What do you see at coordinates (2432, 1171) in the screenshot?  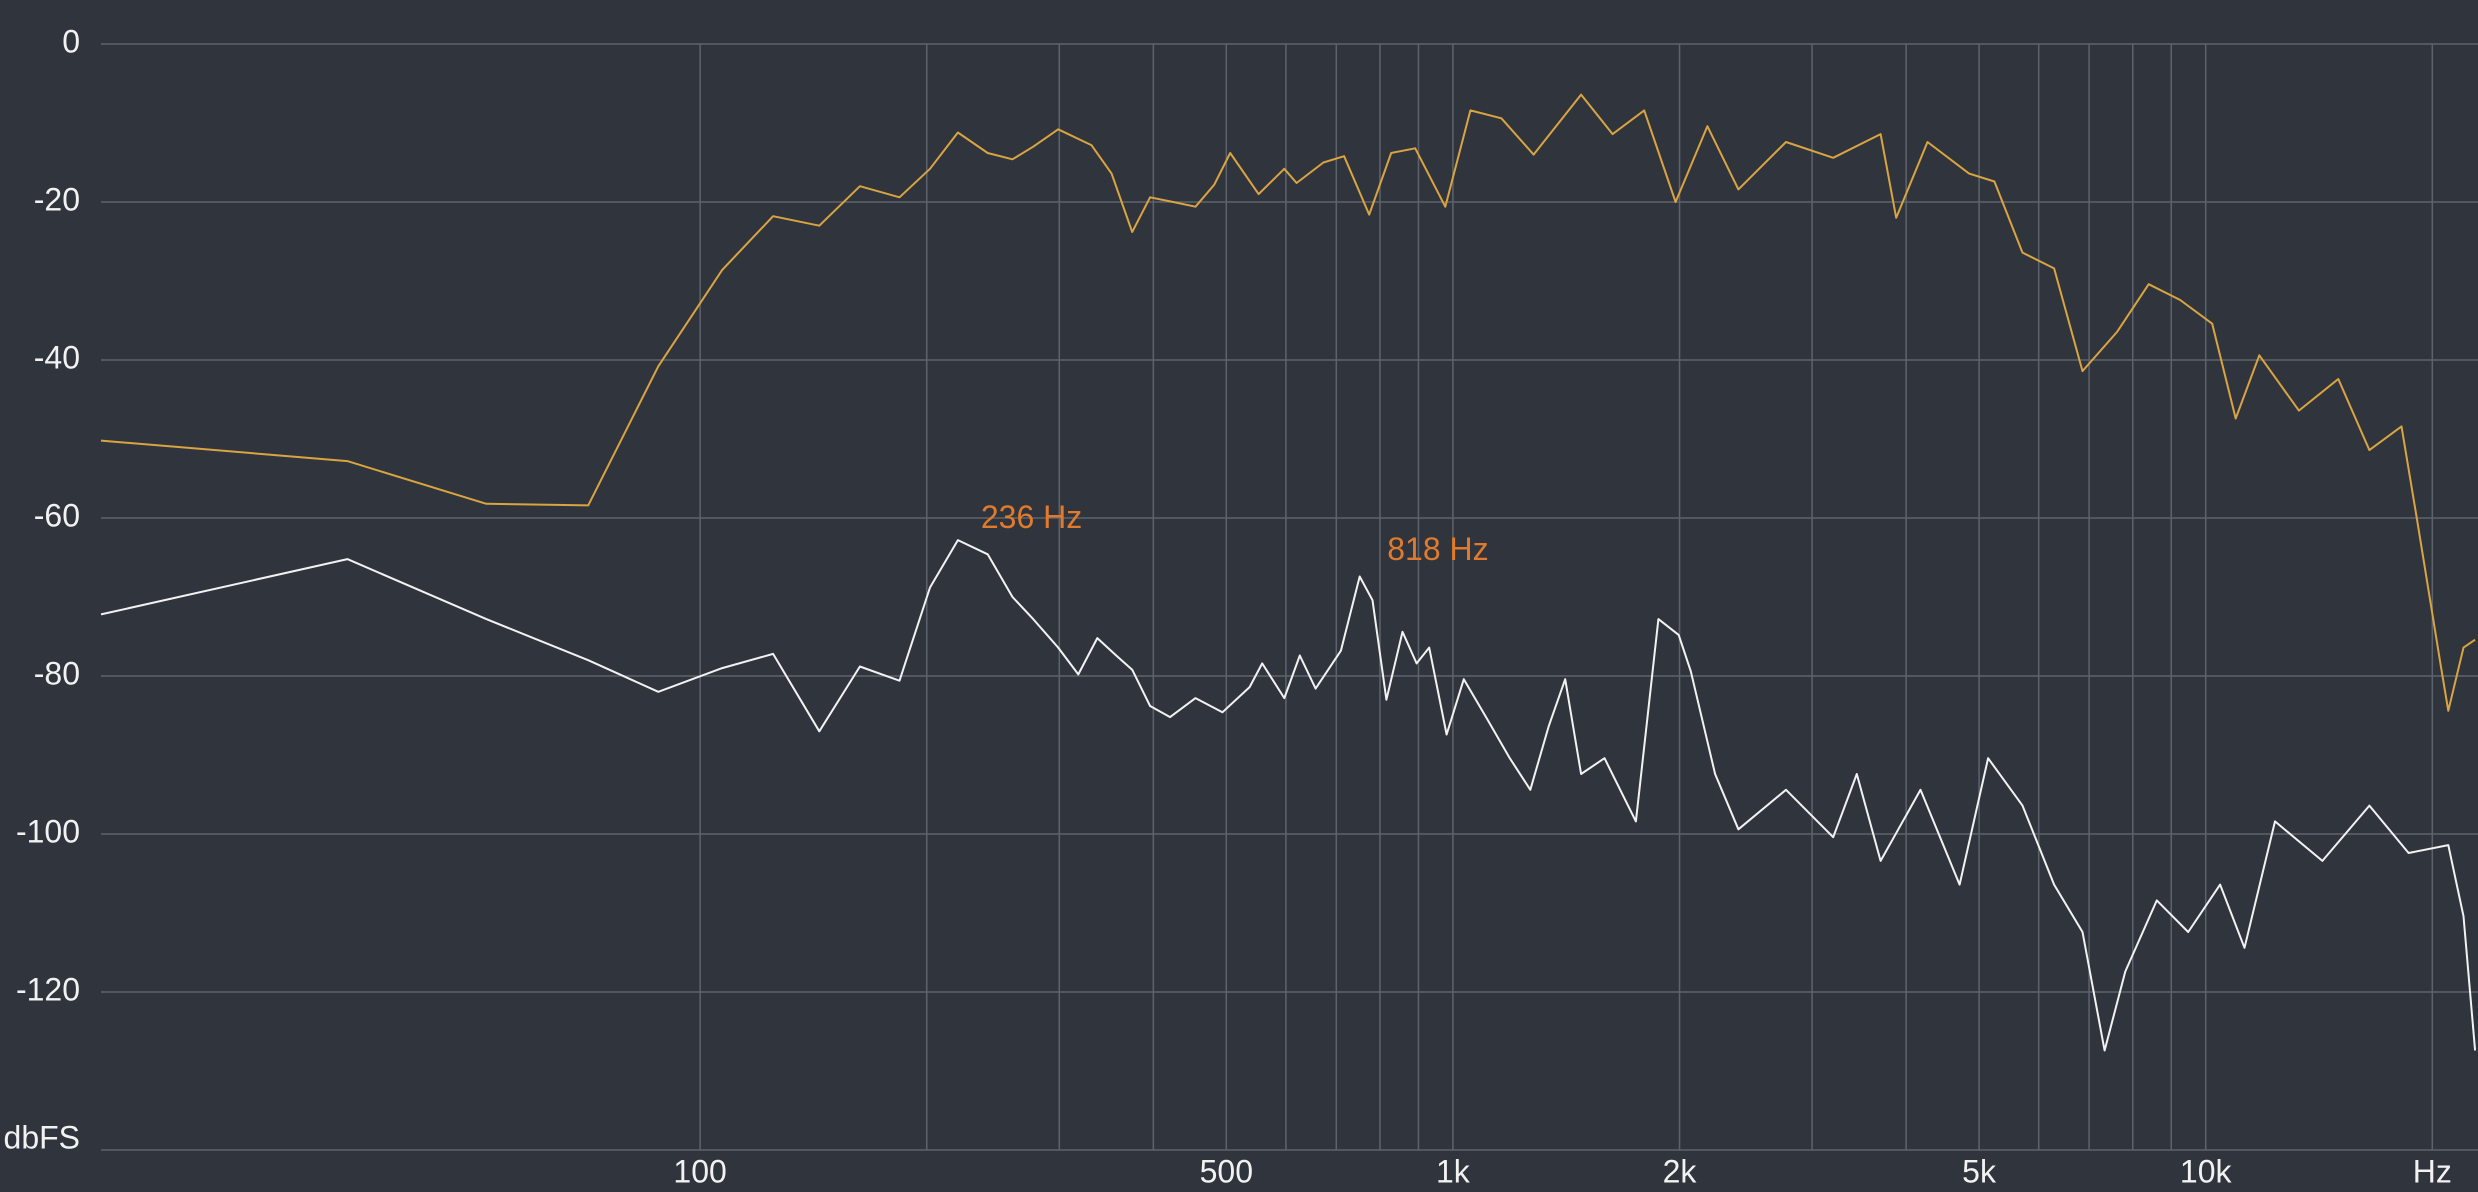 I see `x-tick-label: Hz` at bounding box center [2432, 1171].